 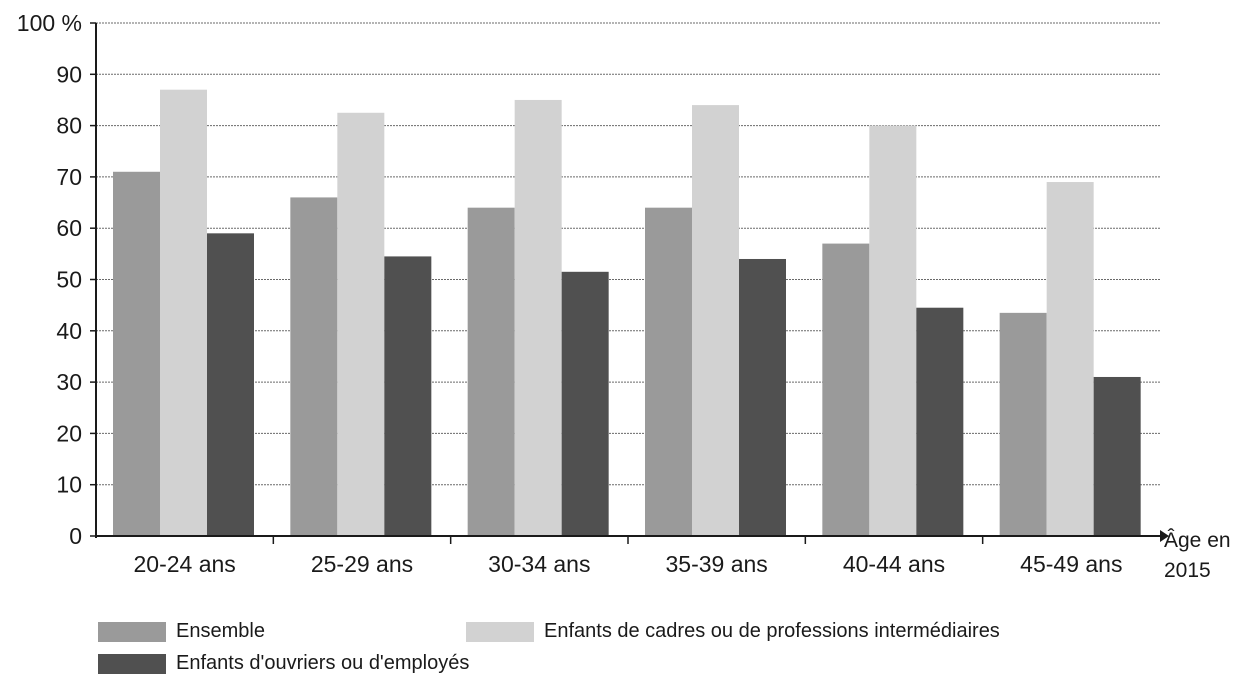 What do you see at coordinates (500, 631) in the screenshot?
I see `legend-swatch-cadres` at bounding box center [500, 631].